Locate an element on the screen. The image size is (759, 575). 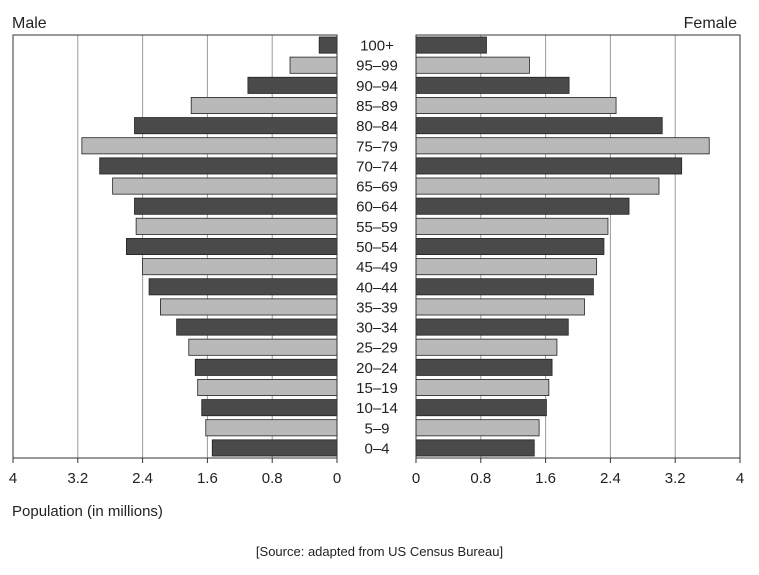
x-axis-title: Population (in millions) is located at coordinates (87, 511).